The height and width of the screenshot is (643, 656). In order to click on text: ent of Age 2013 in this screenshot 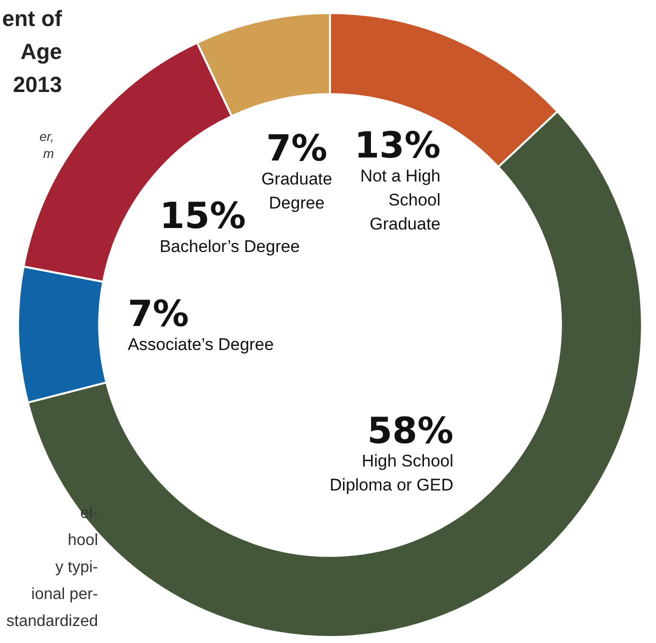, I will do `click(32, 52)`.